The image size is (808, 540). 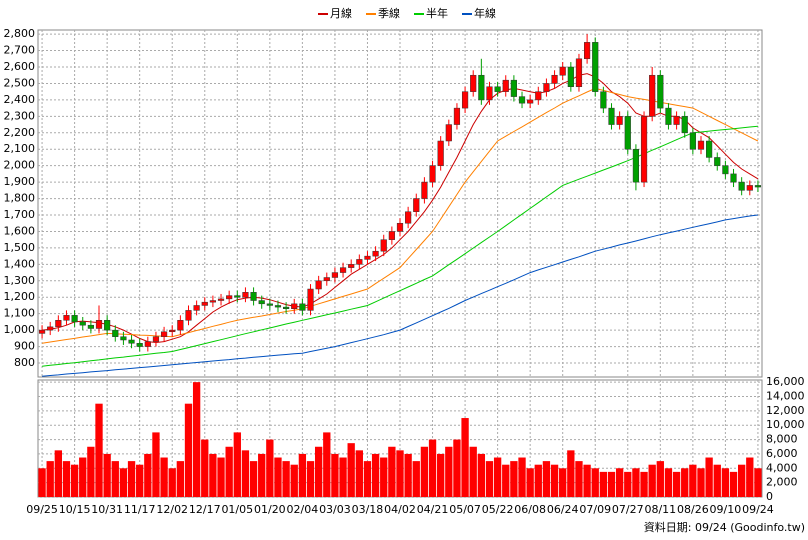 What do you see at coordinates (20, 198) in the screenshot?
I see `y-tick-label: 1,800` at bounding box center [20, 198].